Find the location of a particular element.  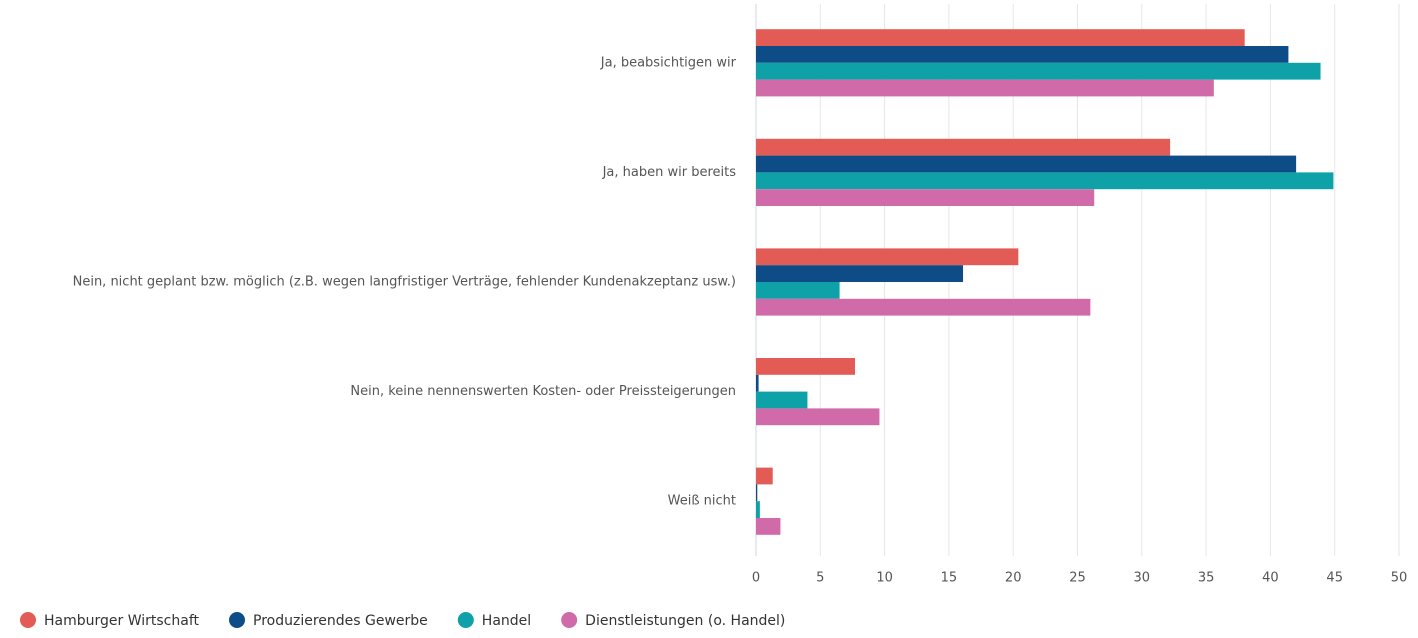

x-tick-label: 30 is located at coordinates (1142, 578).